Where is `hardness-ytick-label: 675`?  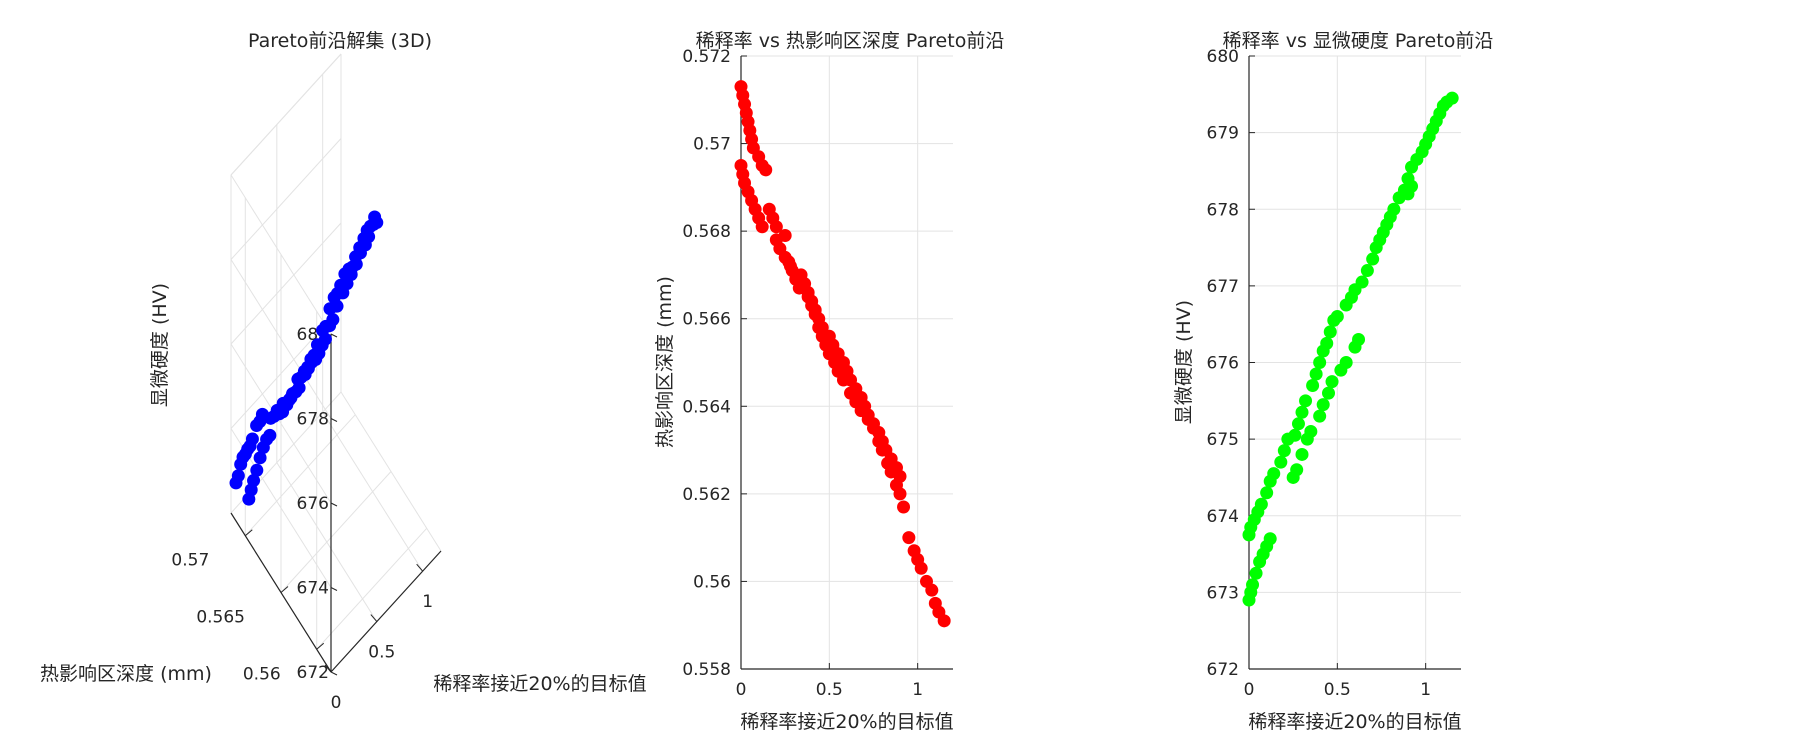 hardness-ytick-label: 675 is located at coordinates (1223, 440).